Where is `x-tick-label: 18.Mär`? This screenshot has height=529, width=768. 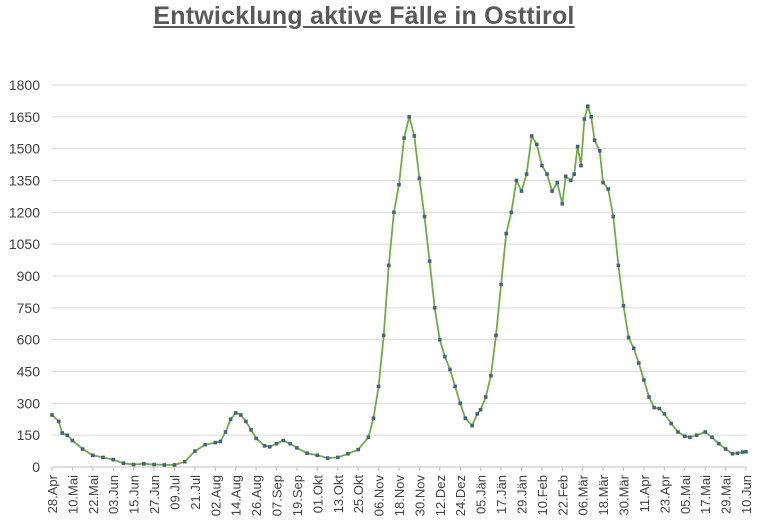
x-tick-label: 18.Mär is located at coordinates (603, 494).